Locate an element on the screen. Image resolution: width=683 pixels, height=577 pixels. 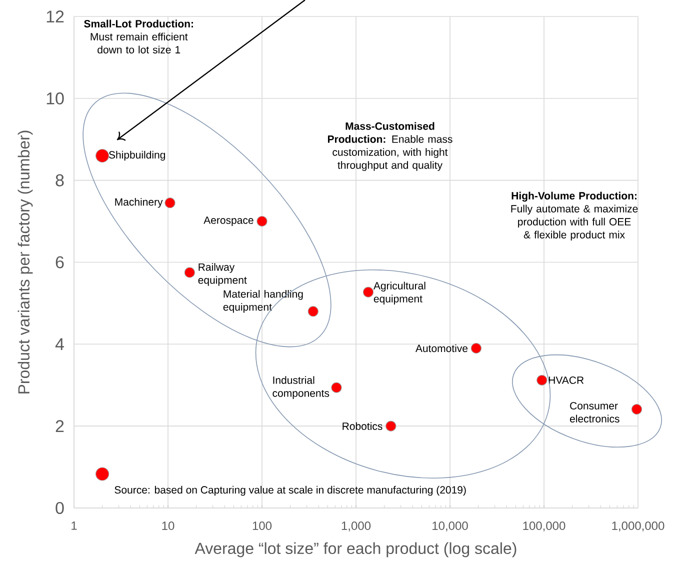
annotation: Railway equipment is located at coordinates (222, 274).